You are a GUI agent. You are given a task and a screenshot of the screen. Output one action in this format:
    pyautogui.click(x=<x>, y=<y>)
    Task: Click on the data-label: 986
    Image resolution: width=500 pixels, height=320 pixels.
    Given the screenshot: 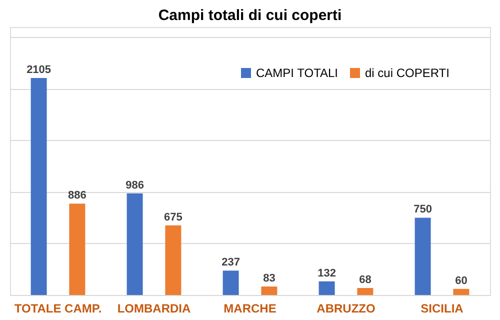 What is the action you would take?
    pyautogui.click(x=135, y=185)
    